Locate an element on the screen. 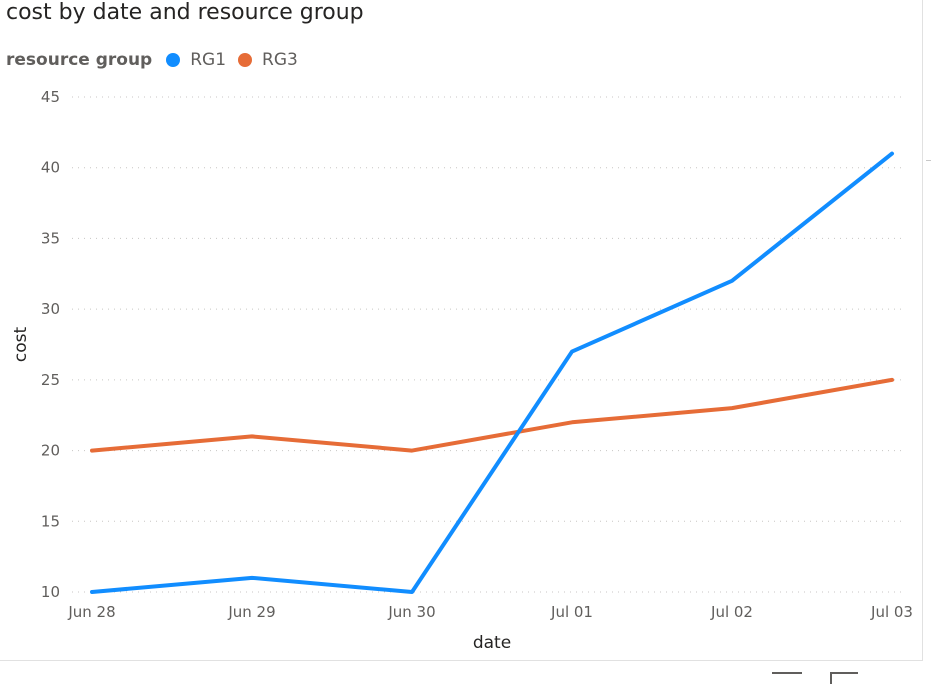 This screenshot has width=931, height=684. legend-item-rg1: RG1 is located at coordinates (196, 60).